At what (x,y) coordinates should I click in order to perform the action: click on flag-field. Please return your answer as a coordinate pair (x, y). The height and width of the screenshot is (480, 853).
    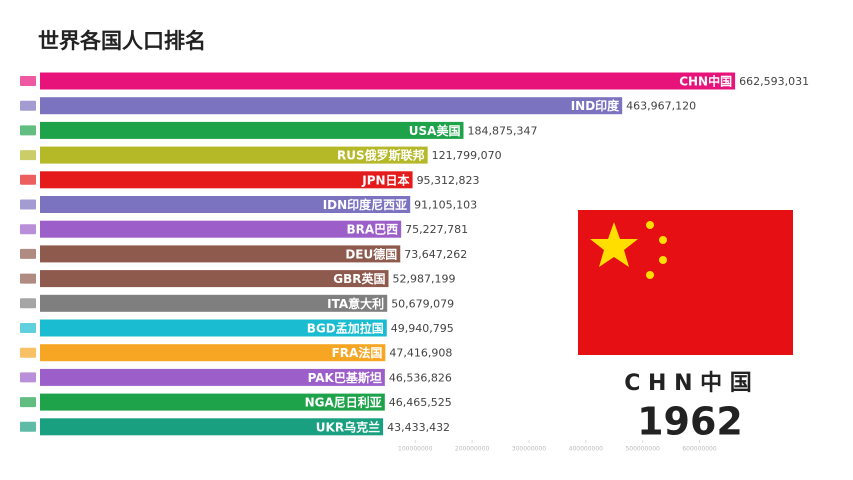
    Looking at the image, I should click on (685, 282).